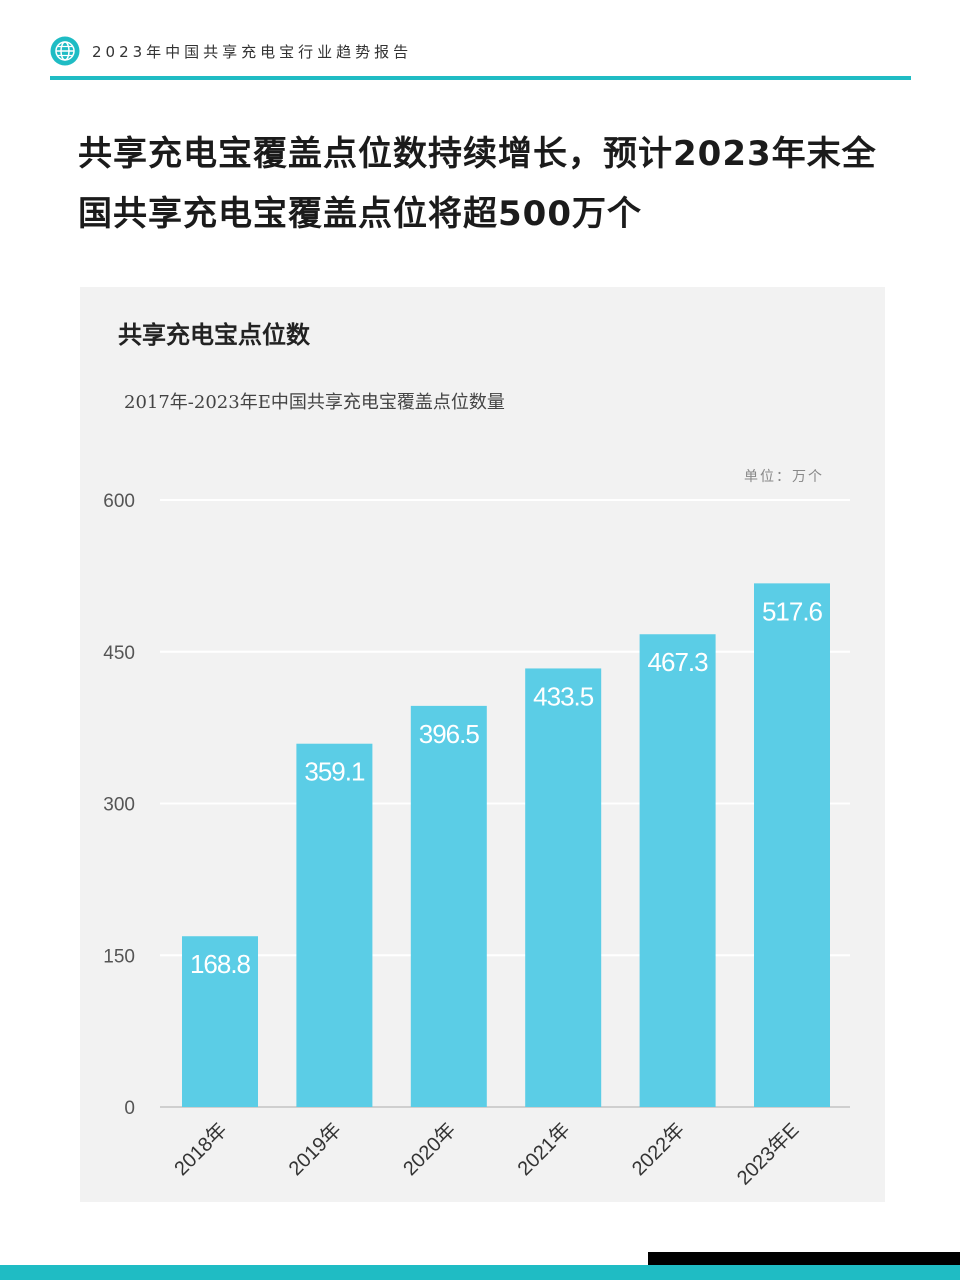 Image resolution: width=960 pixels, height=1280 pixels. Describe the element at coordinates (201, 1149) in the screenshot. I see `x-tick-label: 2018年` at that location.